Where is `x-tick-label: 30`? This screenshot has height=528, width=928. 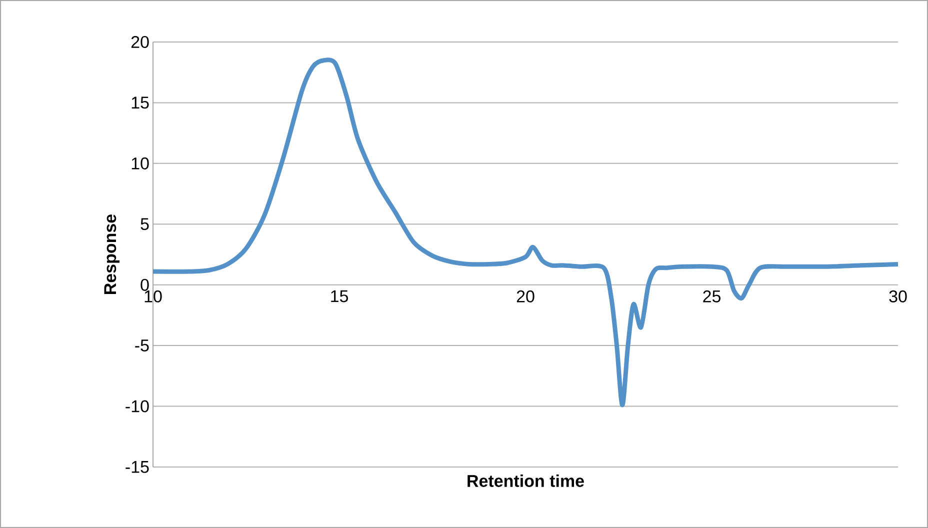 x-tick-label: 30 is located at coordinates (898, 296).